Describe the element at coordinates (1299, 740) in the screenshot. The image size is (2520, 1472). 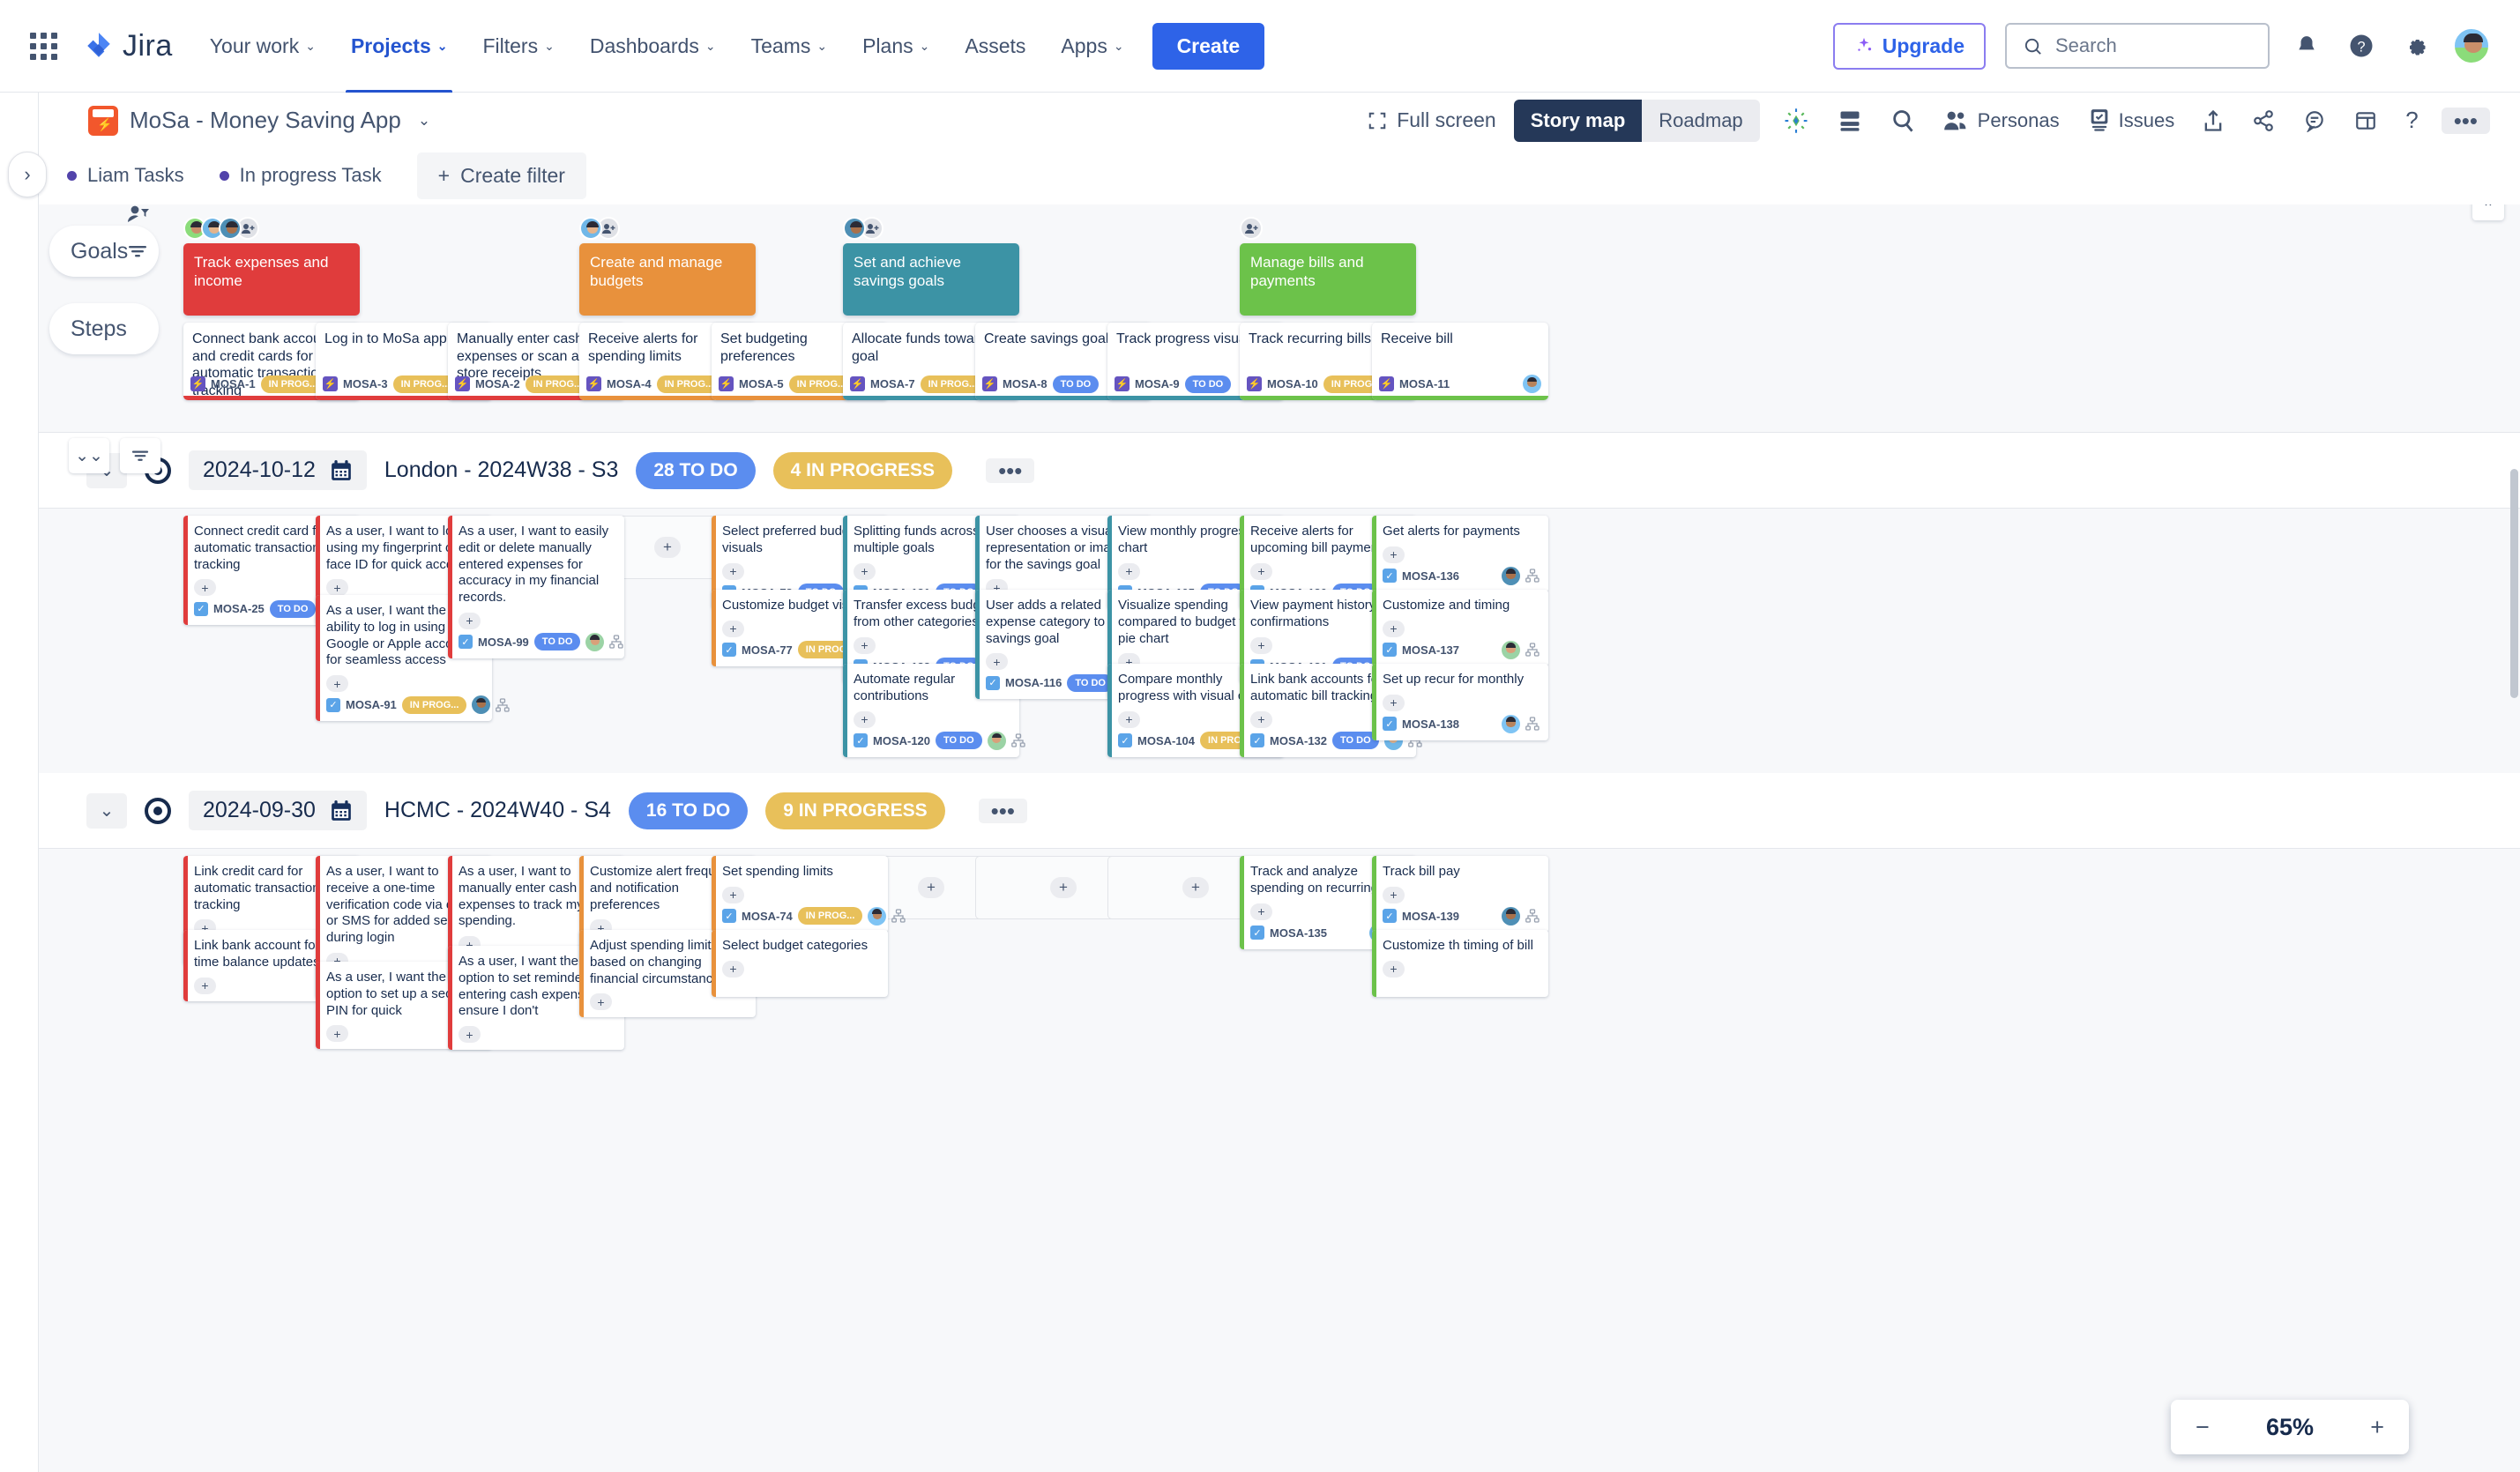
I see `issue-key: MOSA-132` at that location.